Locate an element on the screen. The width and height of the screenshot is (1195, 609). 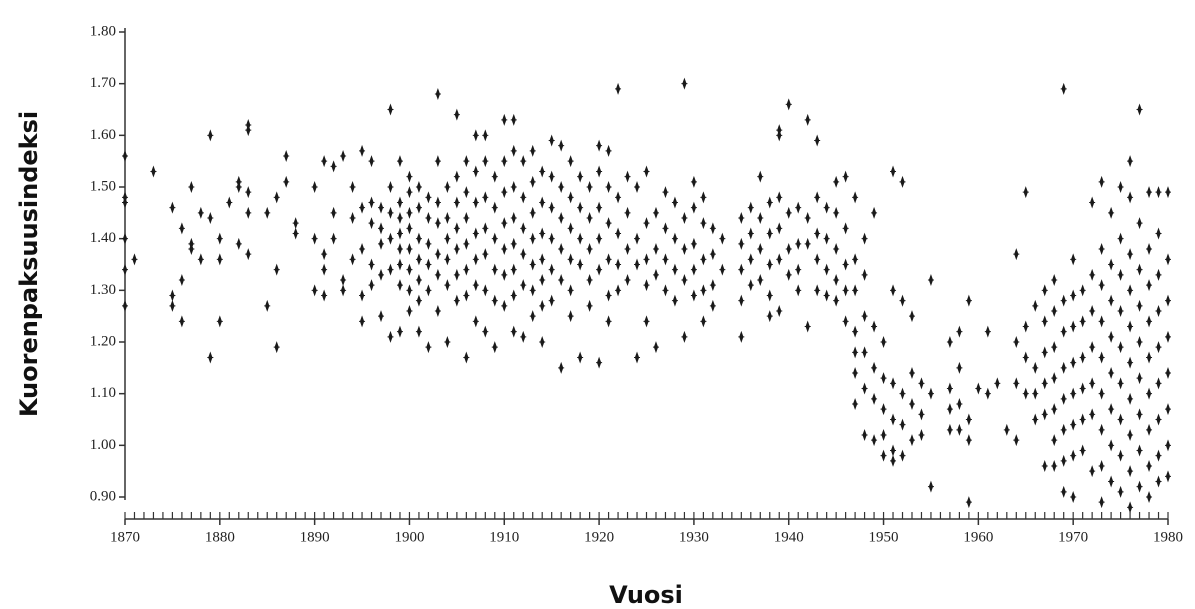
x-tick-label: 1920 is located at coordinates (599, 537).